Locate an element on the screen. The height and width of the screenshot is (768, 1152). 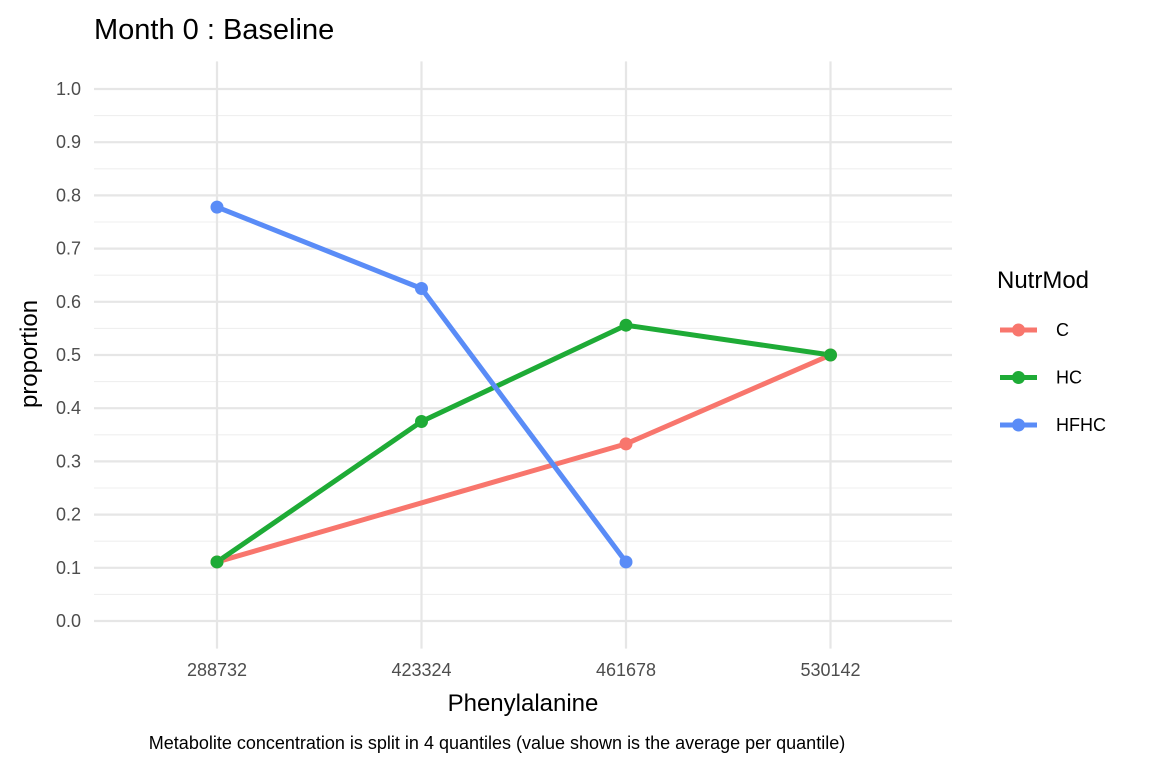
x-tick-label: 288732 is located at coordinates (217, 670).